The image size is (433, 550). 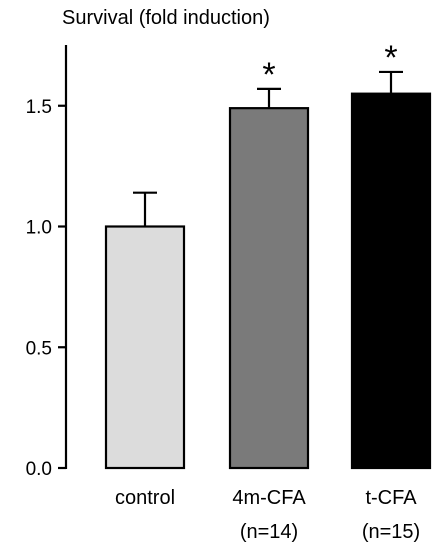 What do you see at coordinates (39, 228) in the screenshot?
I see `y-tick-label: 1.0` at bounding box center [39, 228].